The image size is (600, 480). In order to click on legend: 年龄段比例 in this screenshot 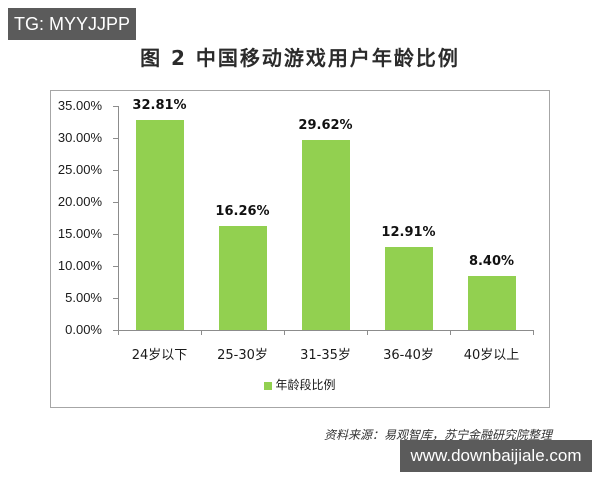, I will do `click(300, 384)`.